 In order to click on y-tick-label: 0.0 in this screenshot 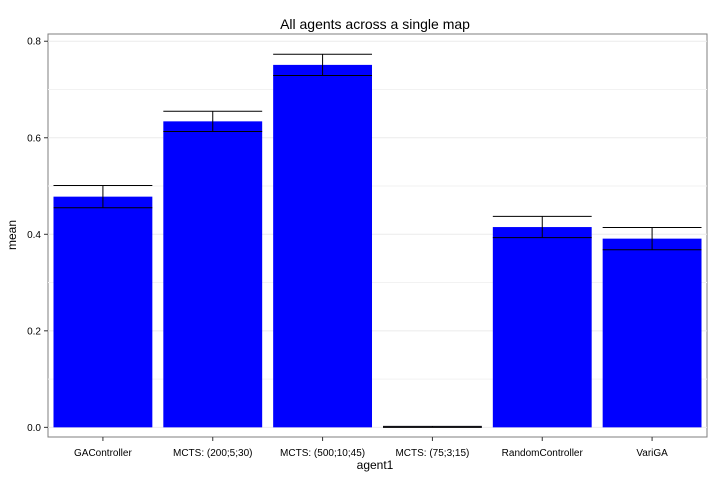, I will do `click(34, 428)`.